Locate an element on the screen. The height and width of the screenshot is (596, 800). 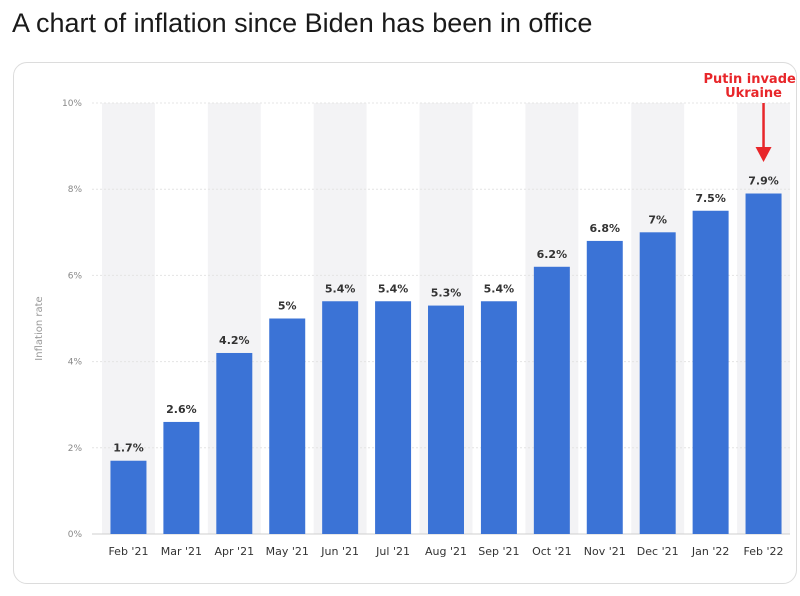
bar-value-label: 1.7% is located at coordinates (128, 448).